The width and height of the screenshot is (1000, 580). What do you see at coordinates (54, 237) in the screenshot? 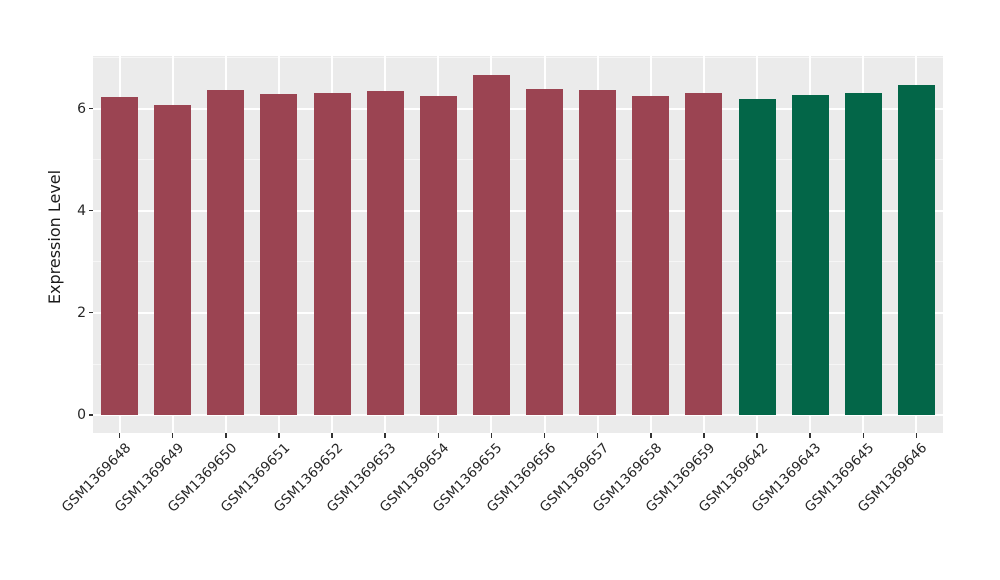
I see `y-axis-title: Expression Level` at bounding box center [54, 237].